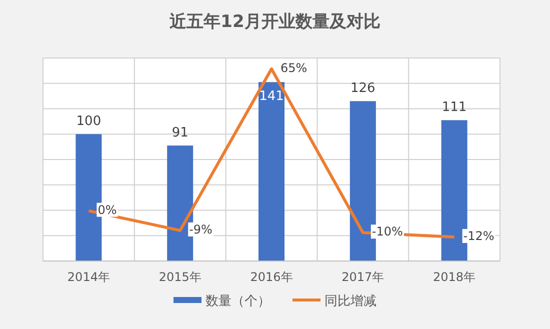 This screenshot has height=329, width=550. I want to click on data-label: 141, so click(271, 96).